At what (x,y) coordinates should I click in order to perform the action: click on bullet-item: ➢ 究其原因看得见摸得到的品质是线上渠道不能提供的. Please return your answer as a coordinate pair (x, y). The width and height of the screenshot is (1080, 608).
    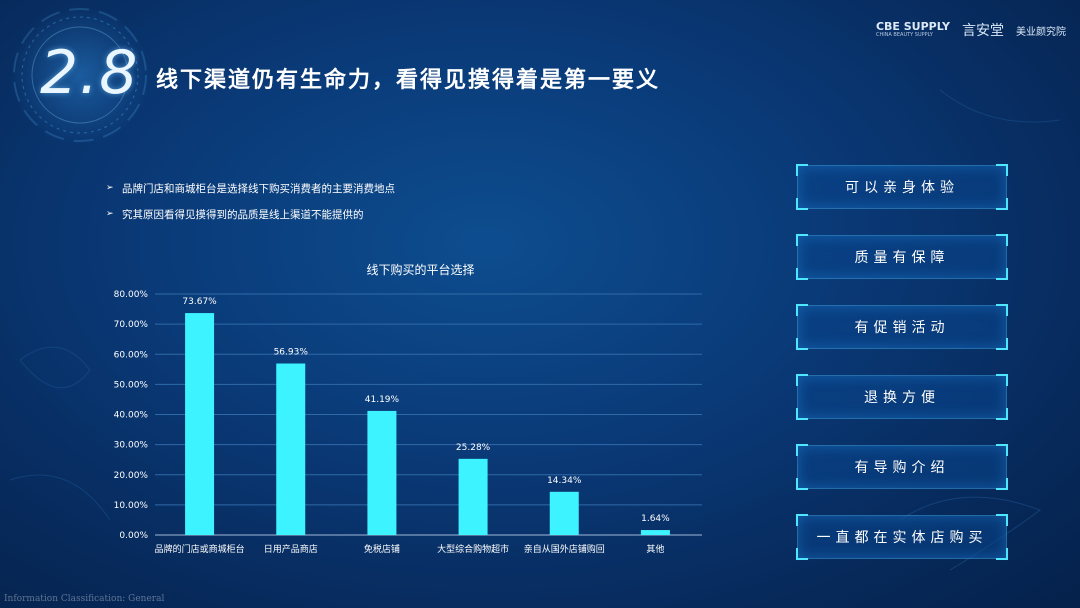
    Looking at the image, I should click on (235, 214).